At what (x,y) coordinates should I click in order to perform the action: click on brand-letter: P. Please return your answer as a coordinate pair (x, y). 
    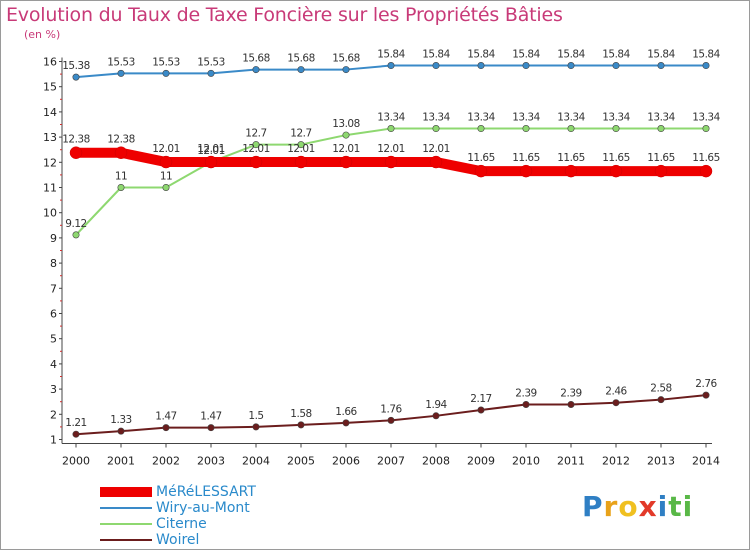
    Looking at the image, I should click on (593, 506).